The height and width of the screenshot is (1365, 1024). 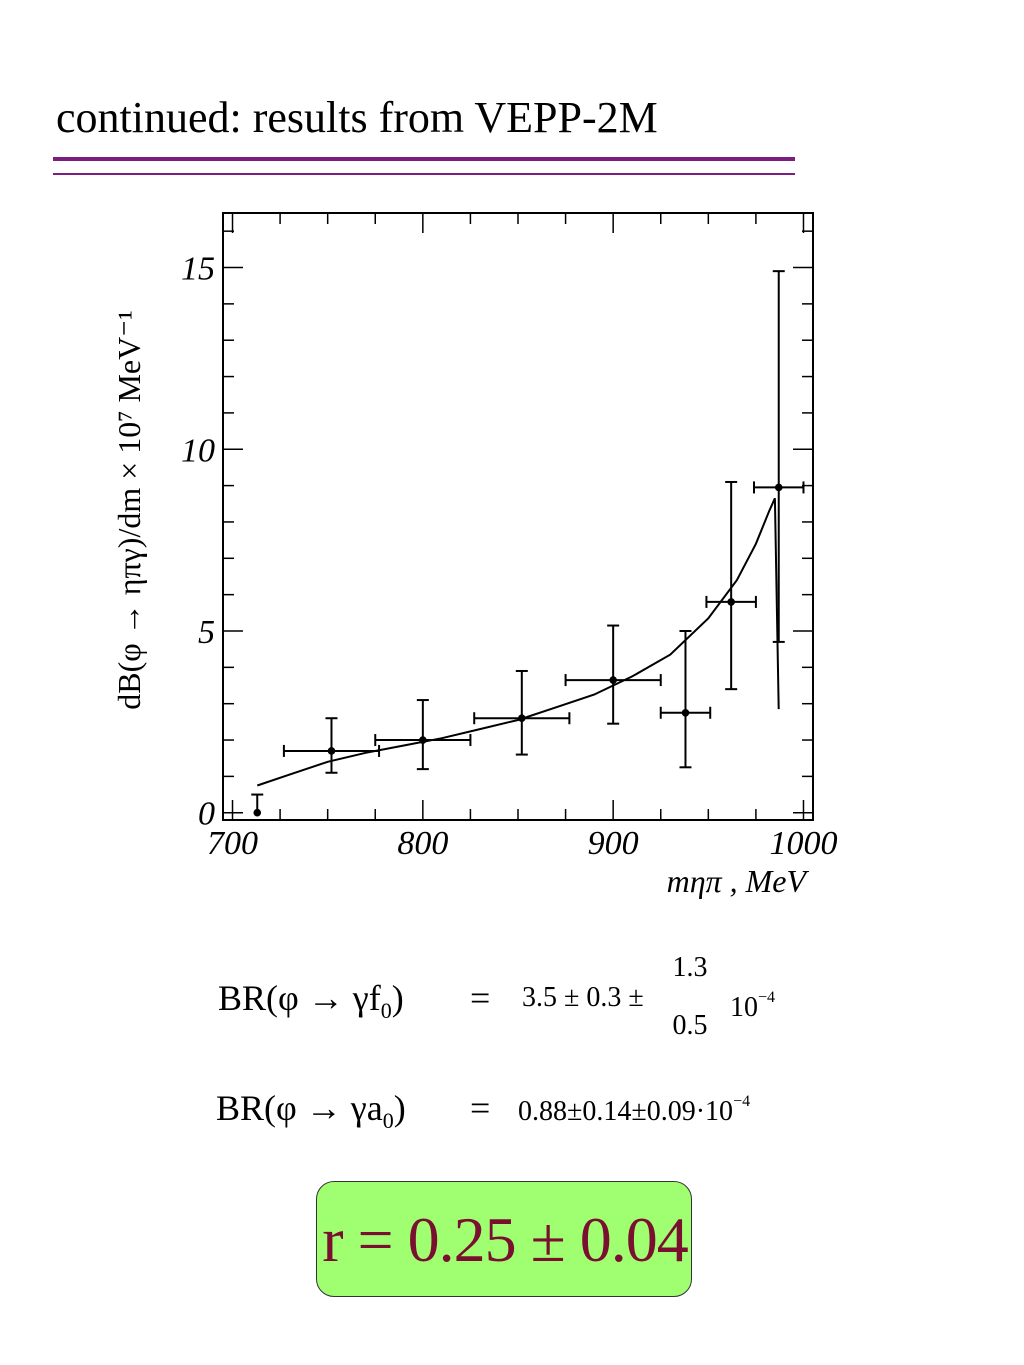 What do you see at coordinates (738, 881) in the screenshot?
I see `x-axis-label: mηπ , MeV` at bounding box center [738, 881].